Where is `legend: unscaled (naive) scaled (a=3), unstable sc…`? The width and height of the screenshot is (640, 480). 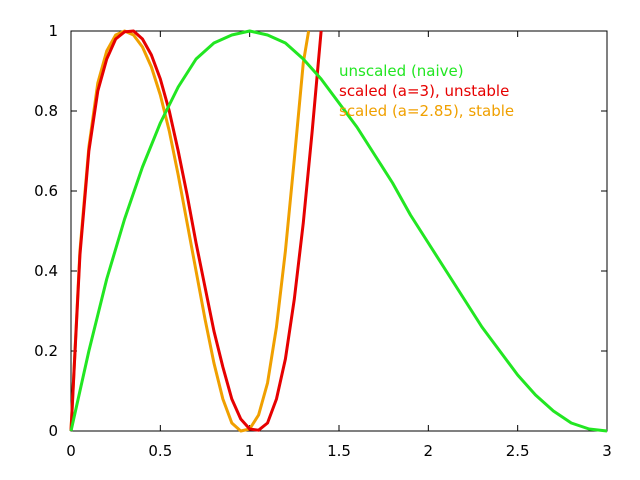
legend: unscaled (naive) scaled (a=3), unstable sc… is located at coordinates (426, 91).